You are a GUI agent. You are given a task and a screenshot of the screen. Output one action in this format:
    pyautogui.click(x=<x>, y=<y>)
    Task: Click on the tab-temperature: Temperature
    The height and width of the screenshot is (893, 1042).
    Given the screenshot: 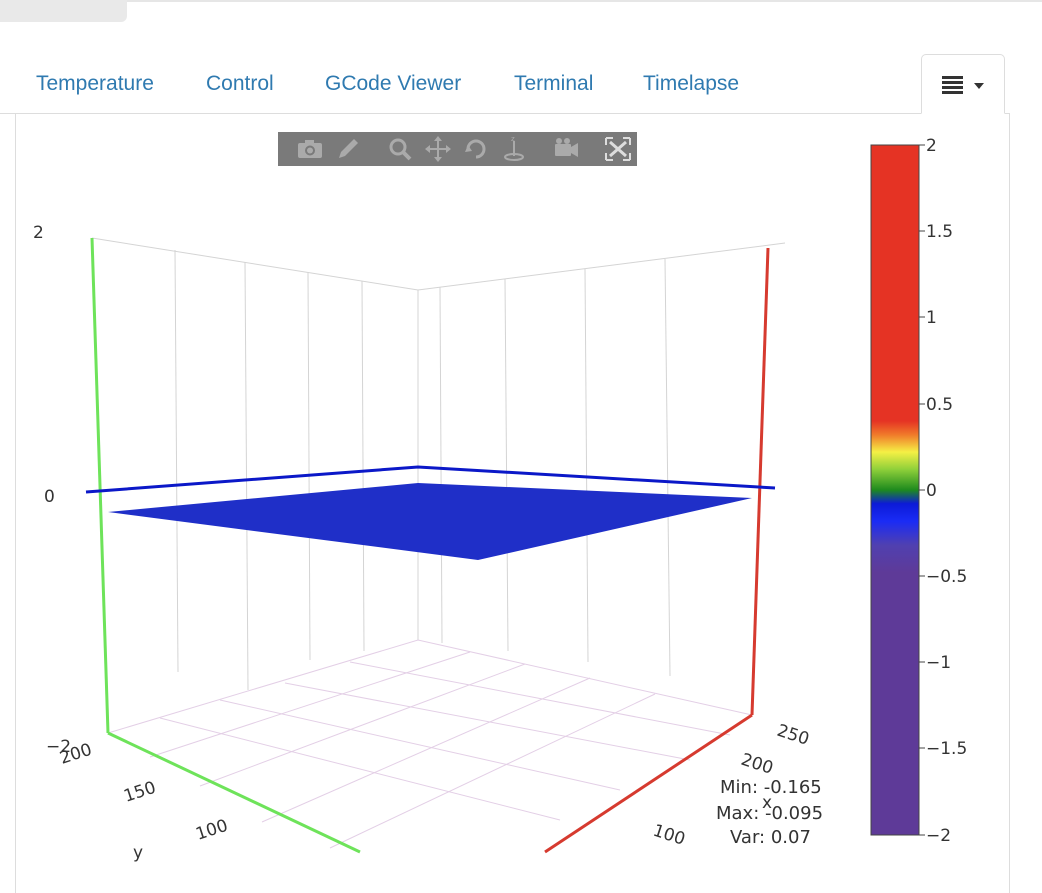 What is the action you would take?
    pyautogui.click(x=95, y=83)
    